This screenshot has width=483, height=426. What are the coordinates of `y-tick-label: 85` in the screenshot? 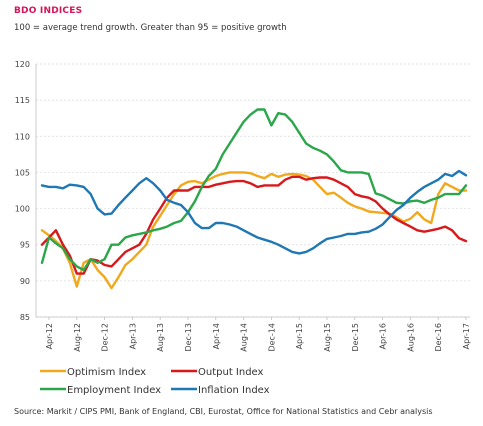 It's located at (25, 317).